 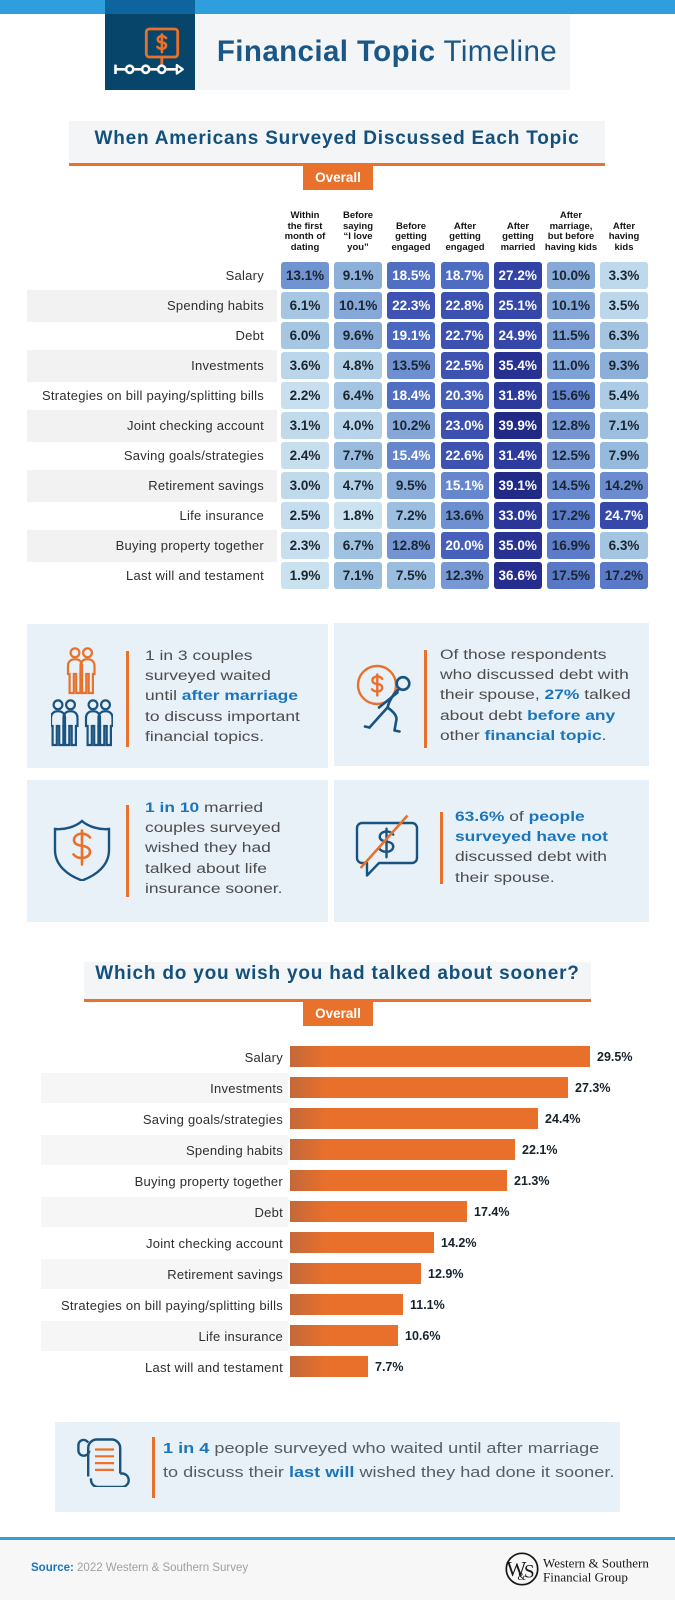 I want to click on svg-text: S, so click(x=529, y=1572).